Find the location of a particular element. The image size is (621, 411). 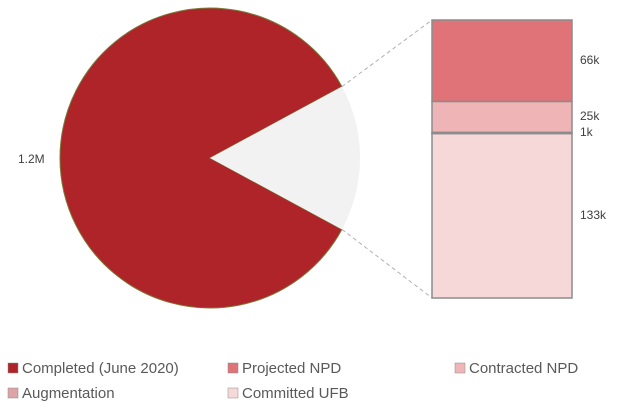

pie-other-slice is located at coordinates (285, 158).